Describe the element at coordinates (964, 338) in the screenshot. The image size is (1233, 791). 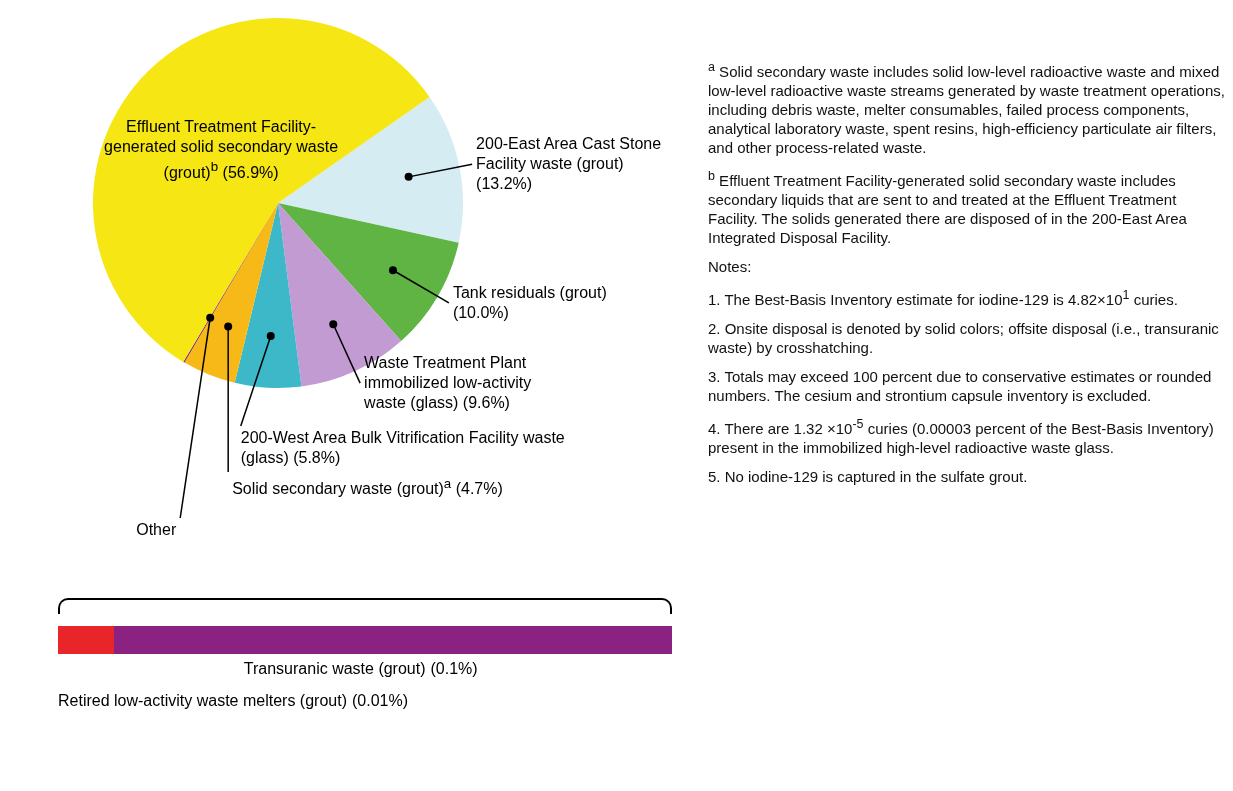
I see `text: 2. Onsite disposal is denoted by solid colors; offsite disposal (i.e., transuranic waste) by crosshatching.` at that location.